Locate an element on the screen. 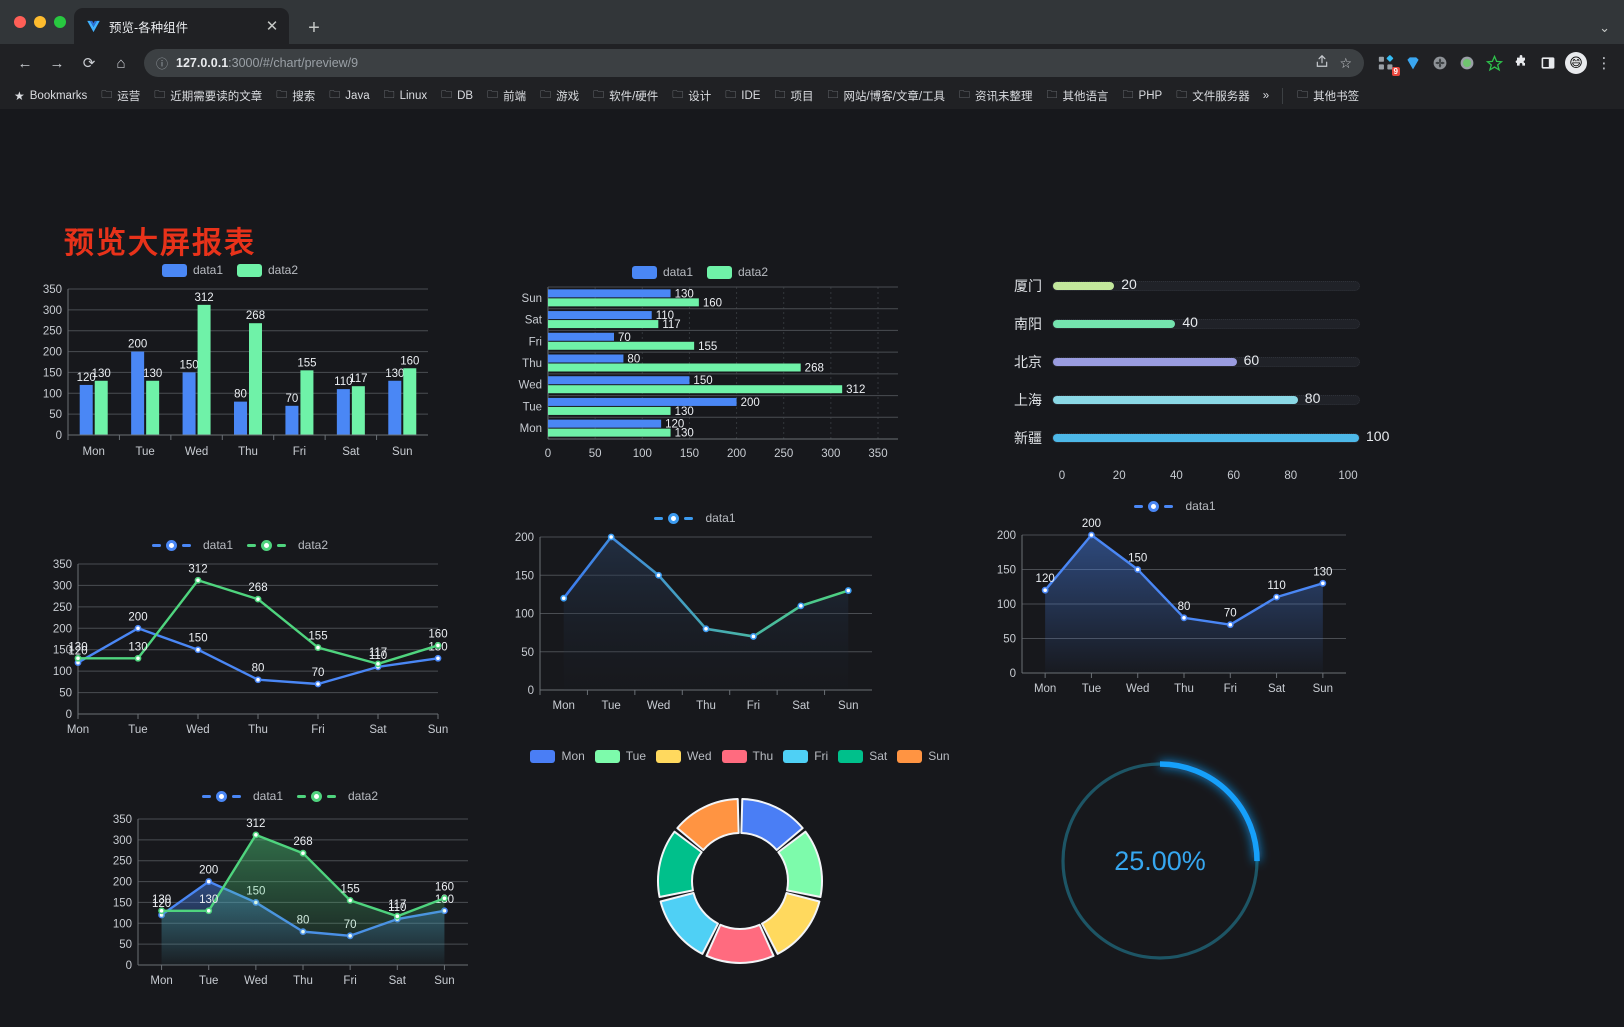  reload-button: ⟳ is located at coordinates (89, 63).